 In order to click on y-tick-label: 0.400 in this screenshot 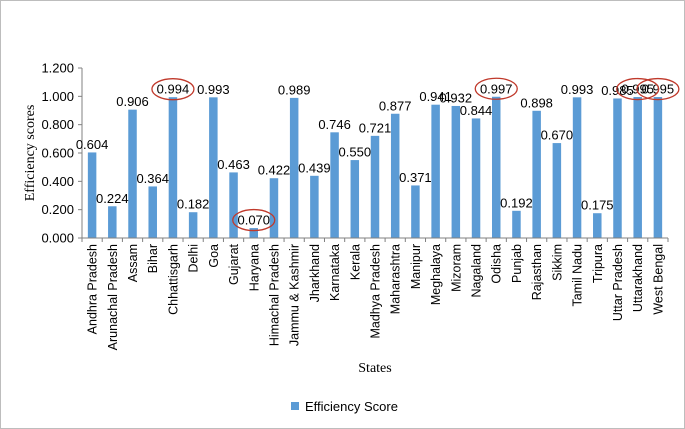, I will do `click(57, 181)`.